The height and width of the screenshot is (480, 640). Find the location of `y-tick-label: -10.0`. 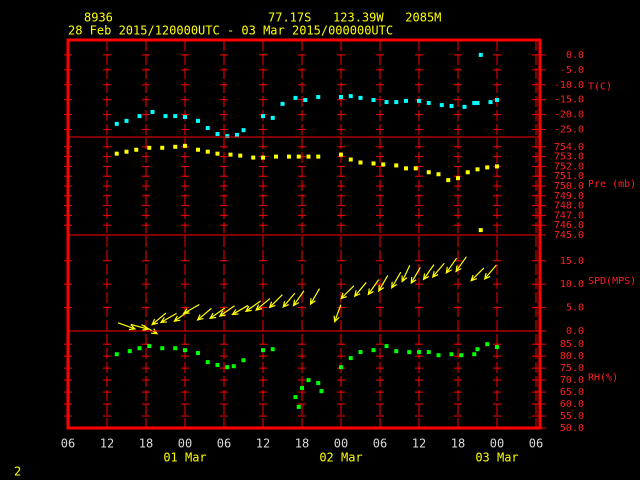

y-tick-label: -10.0 is located at coordinates (569, 85).